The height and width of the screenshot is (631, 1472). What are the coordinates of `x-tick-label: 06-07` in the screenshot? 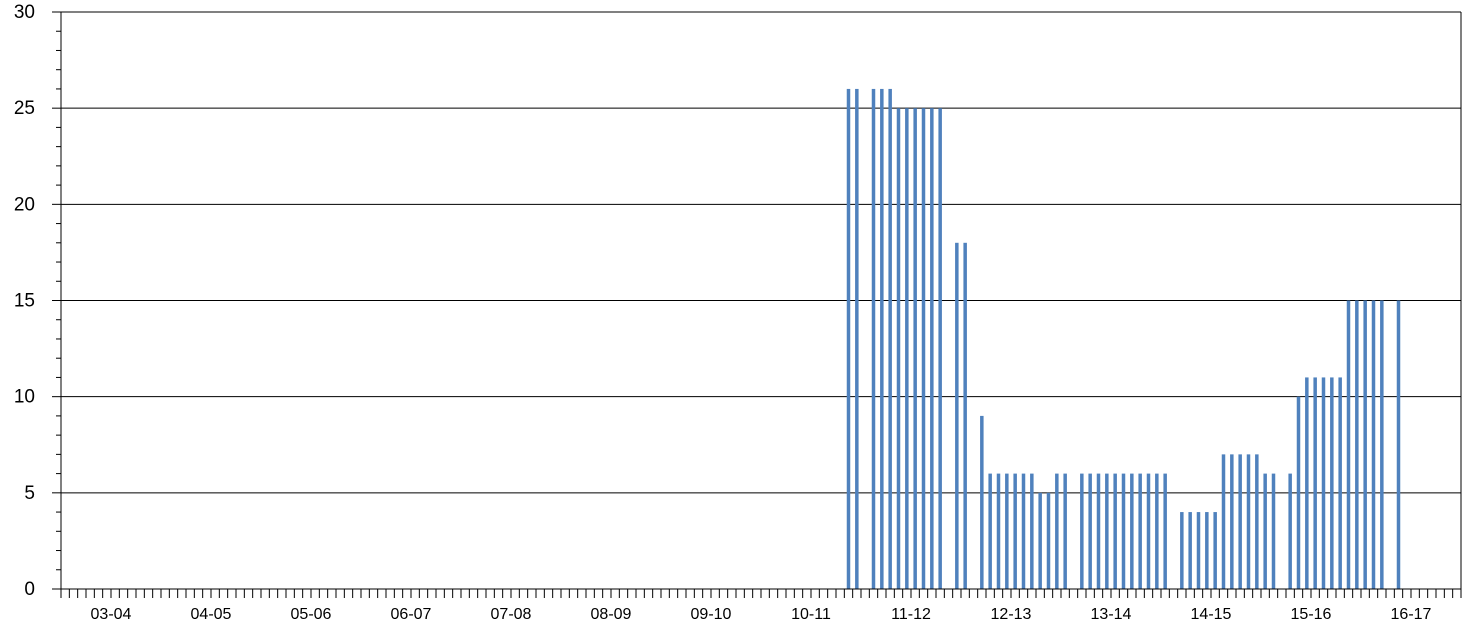 It's located at (411, 614).